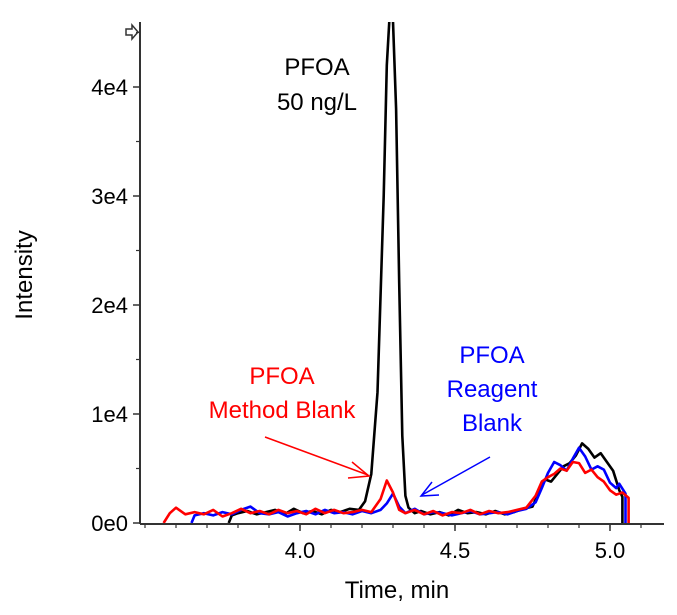  What do you see at coordinates (109, 414) in the screenshot?
I see `y-tick-label: 1e4` at bounding box center [109, 414].